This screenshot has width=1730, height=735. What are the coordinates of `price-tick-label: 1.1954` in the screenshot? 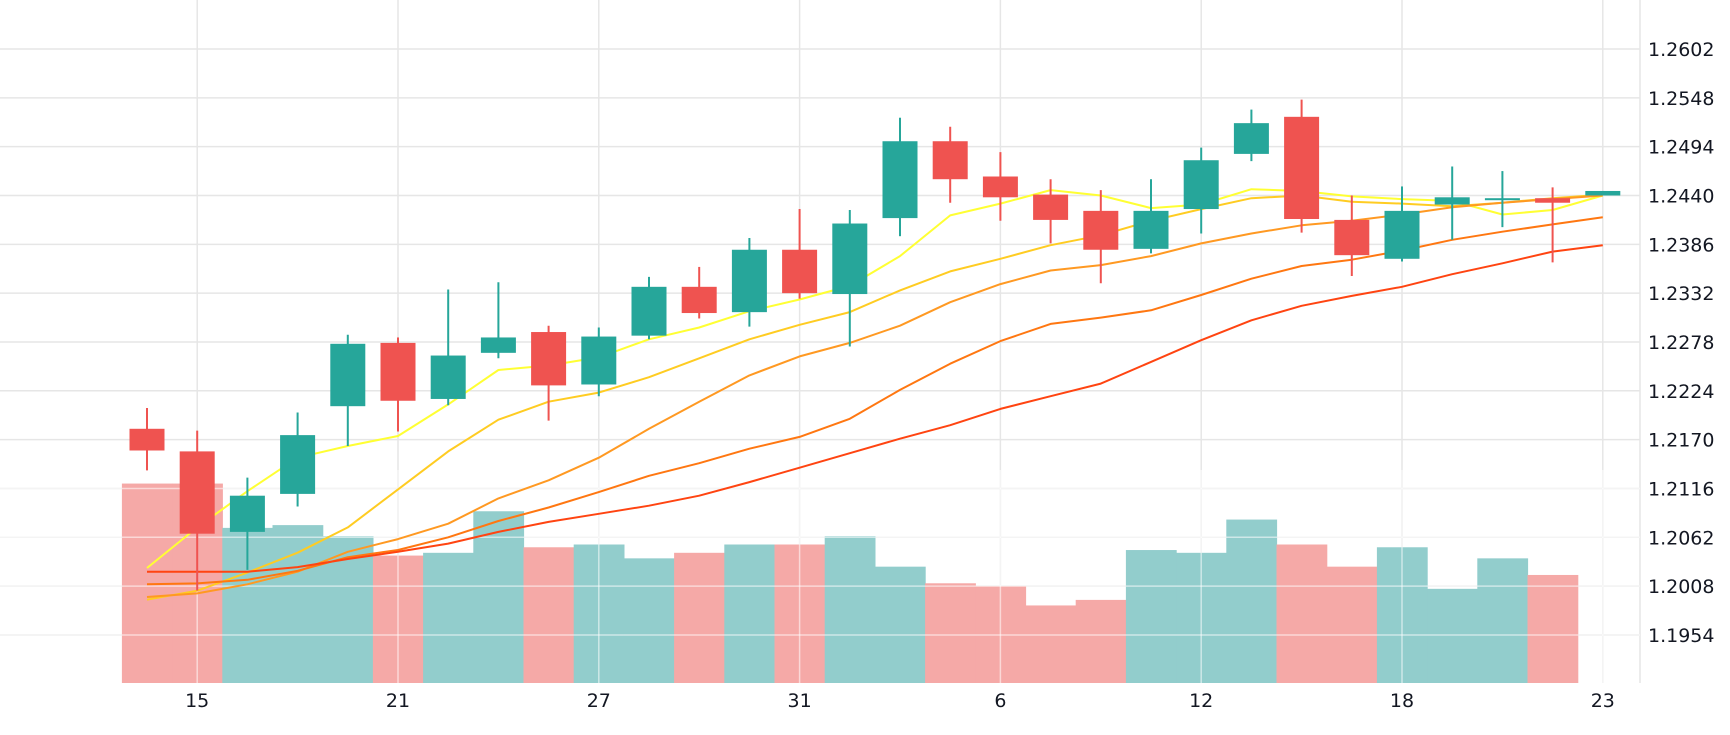 It's located at (1681, 636).